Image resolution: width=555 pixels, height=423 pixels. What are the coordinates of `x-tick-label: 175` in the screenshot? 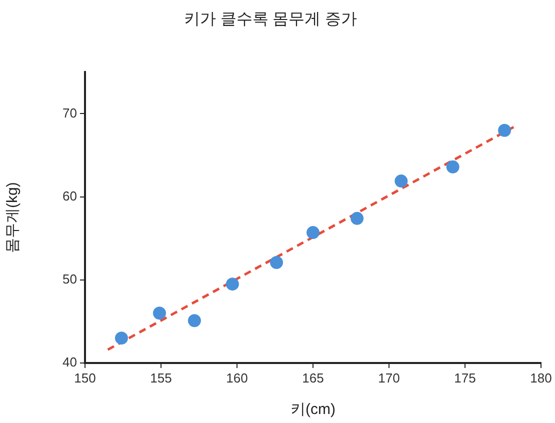 It's located at (465, 378).